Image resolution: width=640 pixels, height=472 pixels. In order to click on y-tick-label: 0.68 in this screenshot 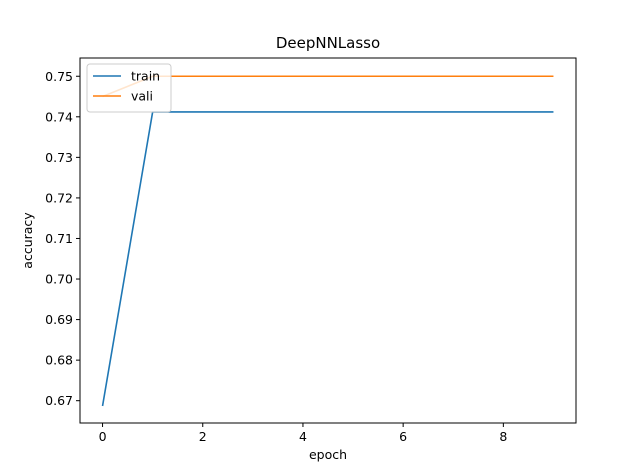, I will do `click(59, 360)`.